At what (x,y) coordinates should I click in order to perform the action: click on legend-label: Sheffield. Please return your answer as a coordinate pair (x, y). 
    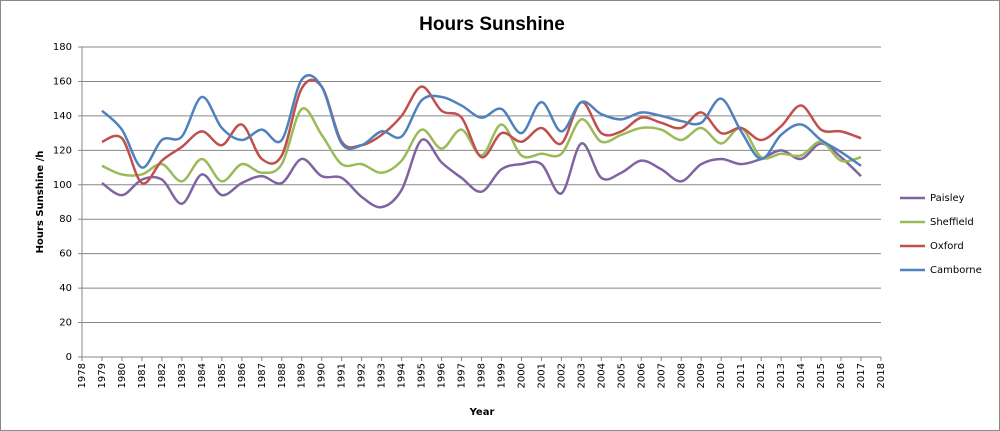
    Looking at the image, I should click on (952, 222).